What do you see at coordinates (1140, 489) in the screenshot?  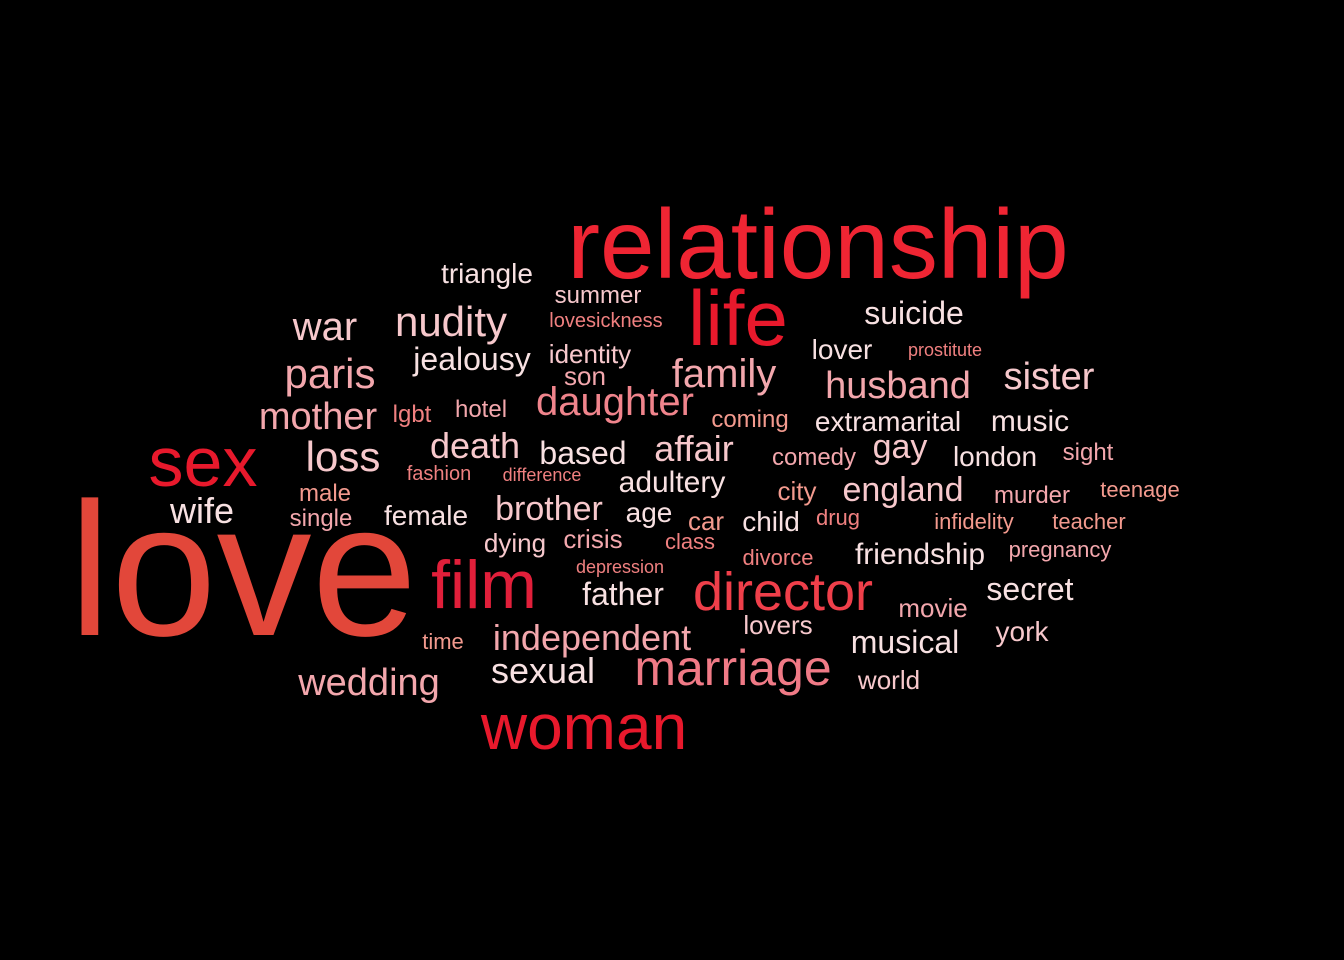 I see `word-teenage: teenage` at bounding box center [1140, 489].